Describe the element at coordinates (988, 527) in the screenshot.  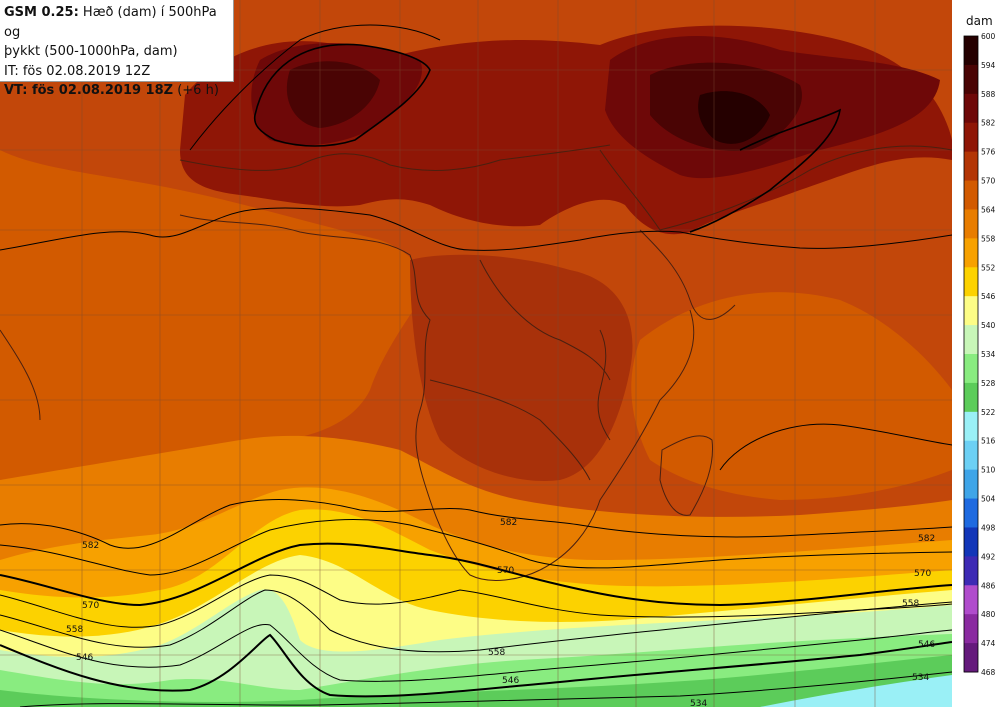
I see `legend-tick-label: 498` at that location.